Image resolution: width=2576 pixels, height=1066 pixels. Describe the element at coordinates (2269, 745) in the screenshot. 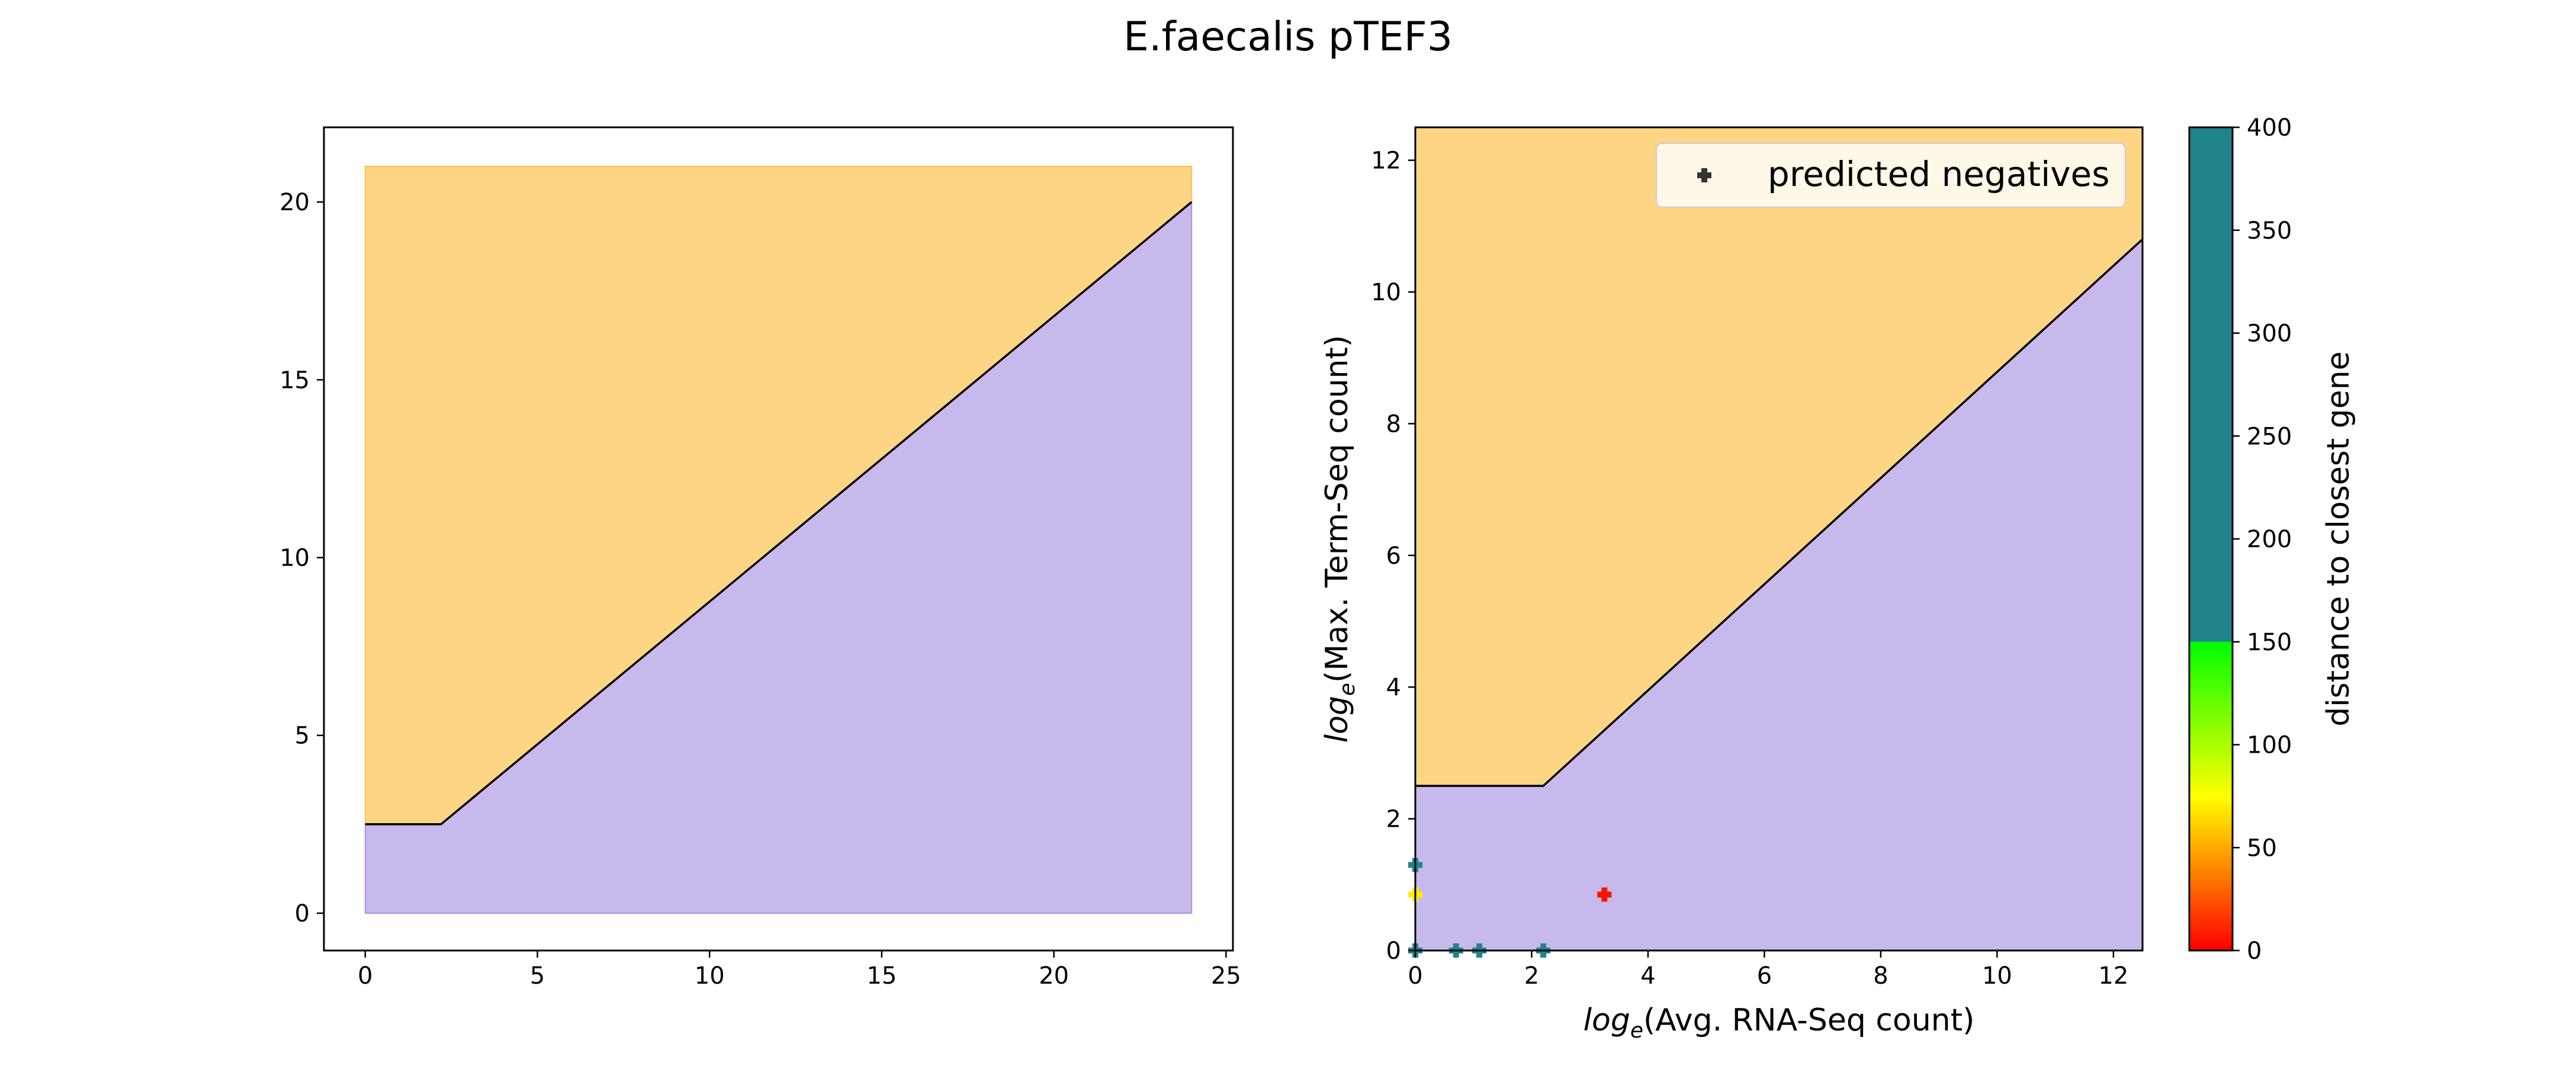

I see `colorbar-tick-label-2: 100` at that location.